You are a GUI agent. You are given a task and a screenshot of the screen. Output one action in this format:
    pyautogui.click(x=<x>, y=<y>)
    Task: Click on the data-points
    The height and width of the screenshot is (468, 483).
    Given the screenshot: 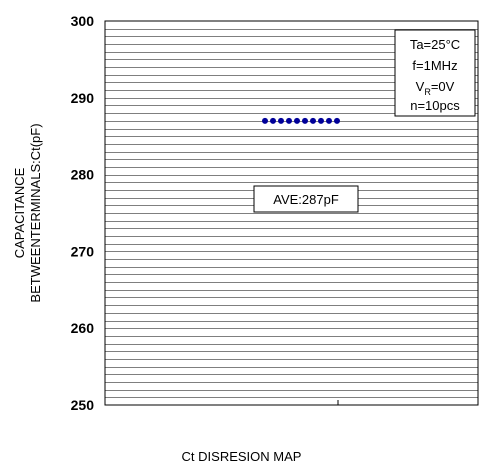 What is the action you would take?
    pyautogui.click(x=301, y=120)
    